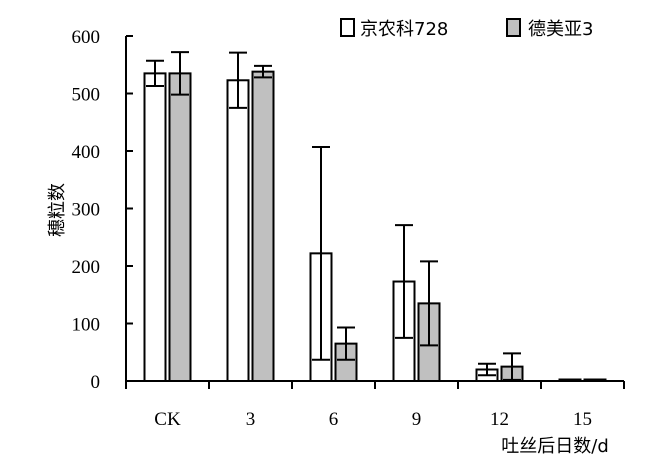 The image size is (667, 467). I want to click on legend-label-series-1: 京农科728, so click(404, 29).